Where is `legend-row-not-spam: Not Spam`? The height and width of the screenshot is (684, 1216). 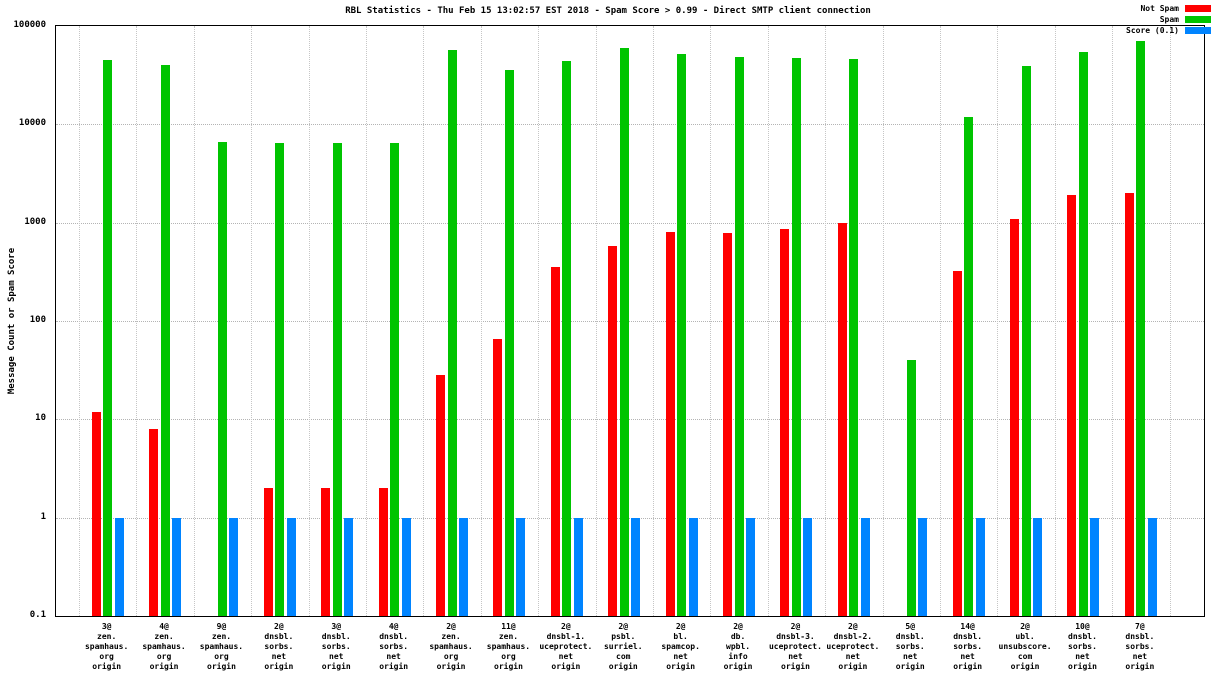
legend-row-not-spam: Not Spam is located at coordinates (1168, 8).